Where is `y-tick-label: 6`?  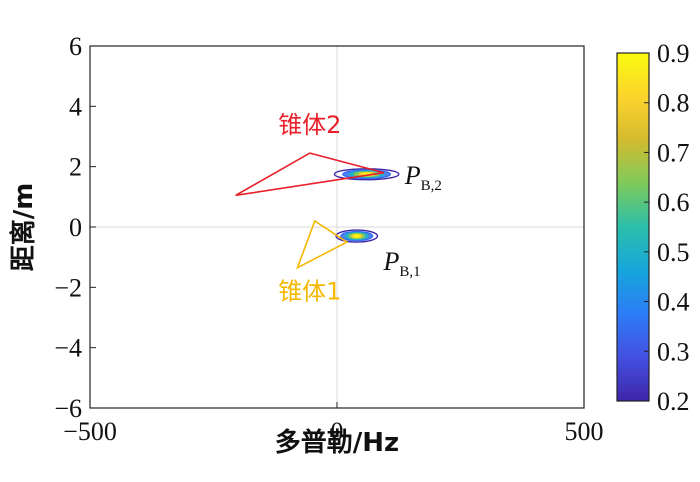
y-tick-label: 6 is located at coordinates (75, 46).